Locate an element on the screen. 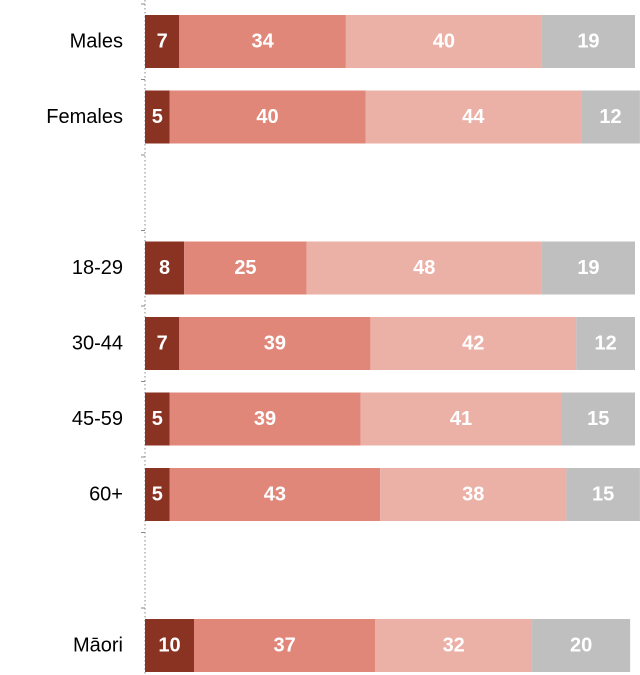  bar-row: 18-29 8 25 48 19 is located at coordinates (353, 268).